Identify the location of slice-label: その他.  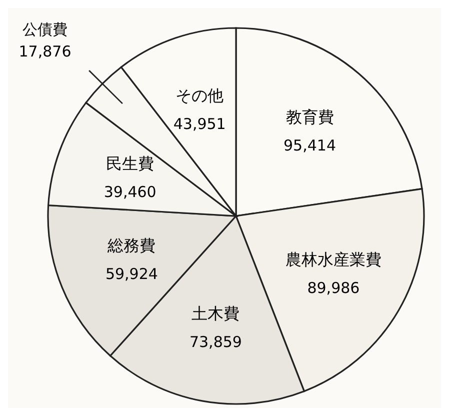
(200, 96).